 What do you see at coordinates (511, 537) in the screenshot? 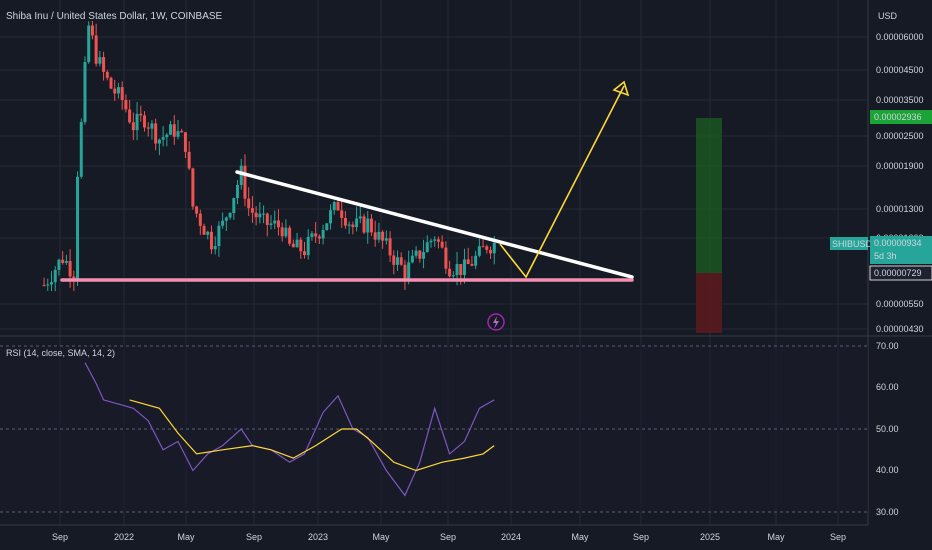
I see `time-axis-label: 2024` at bounding box center [511, 537].